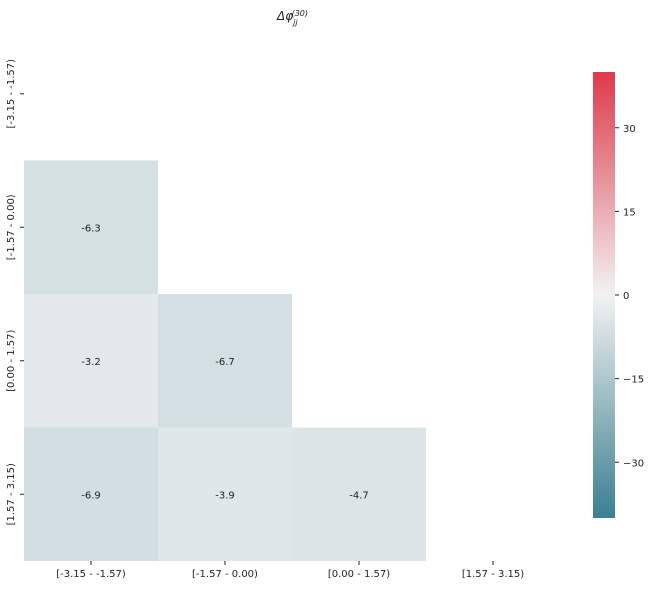 This screenshot has height=591, width=650. Describe the element at coordinates (292, 18) in the screenshot. I see `chart-title: Δφjj(30)` at that location.